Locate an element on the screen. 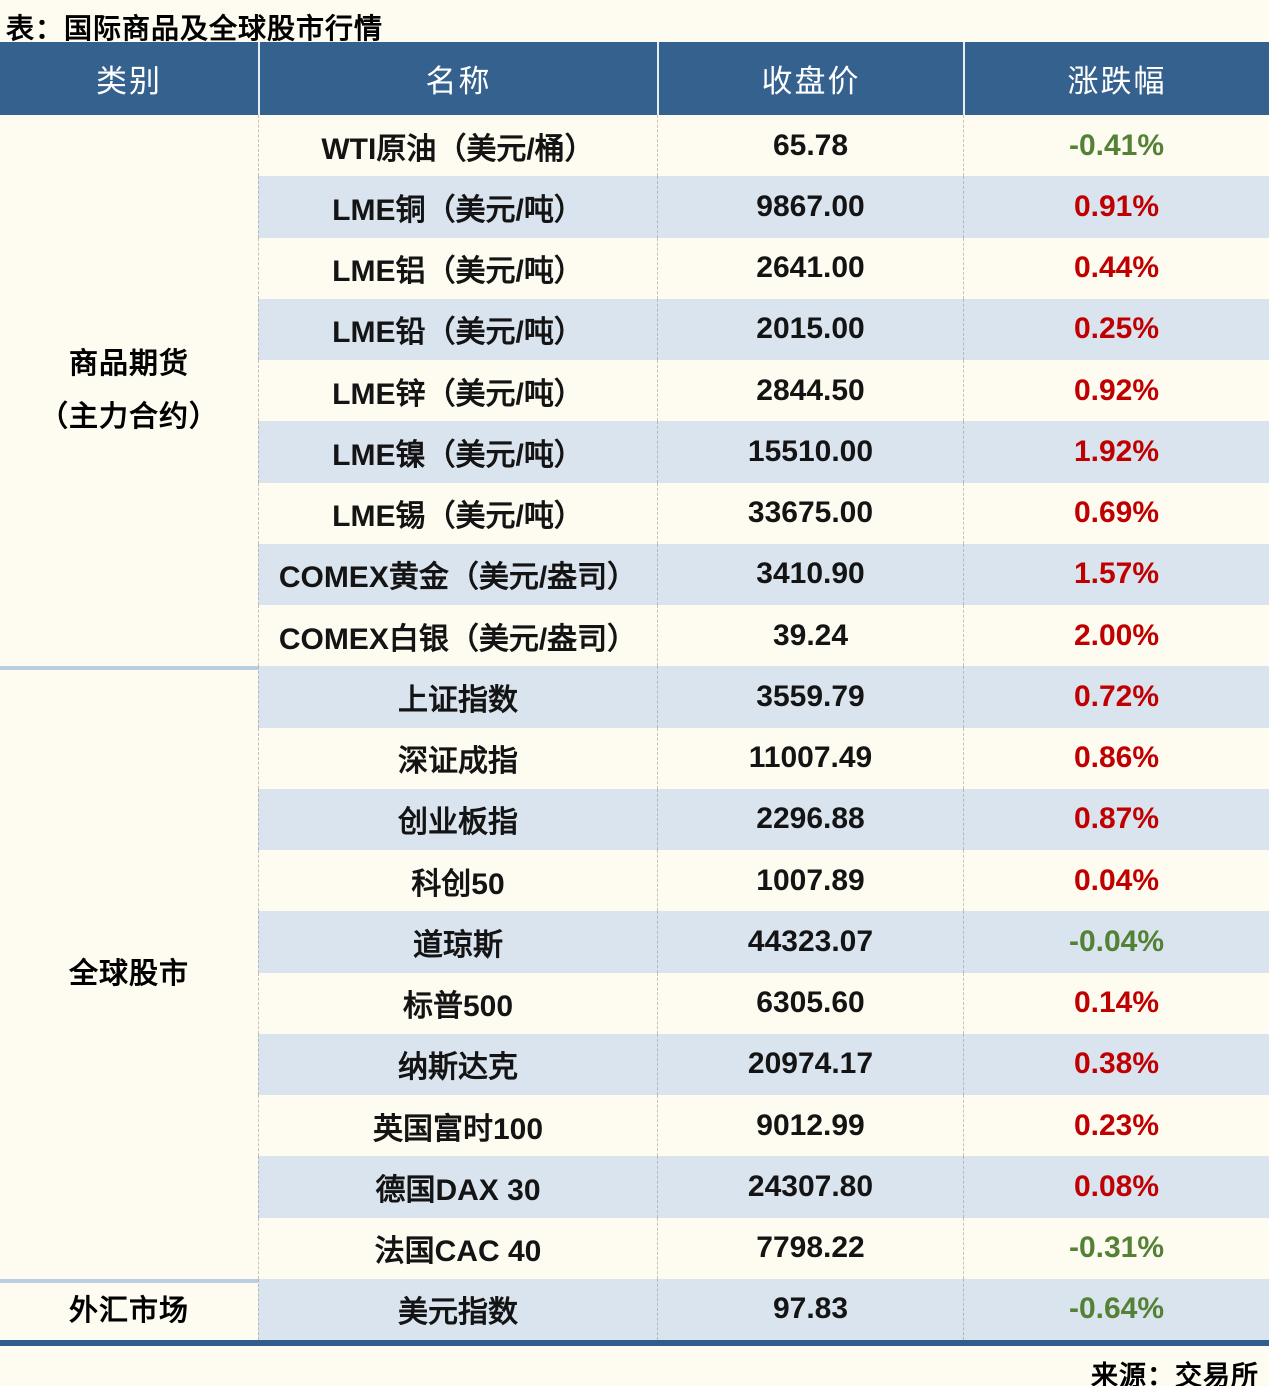 Image resolution: width=1269 pixels, height=1386 pixels. instrument-name-cell: 上证指数 is located at coordinates (457, 697).